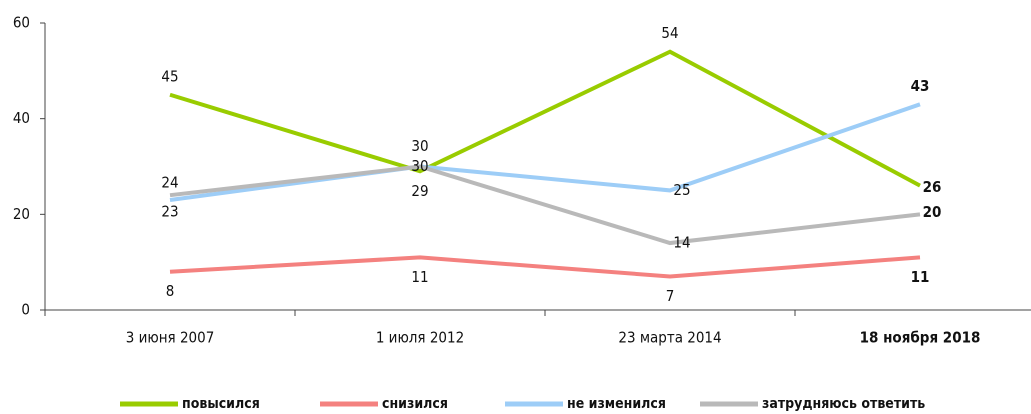 This screenshot has width=1031, height=414. I want to click on data-label: 7, so click(670, 296).